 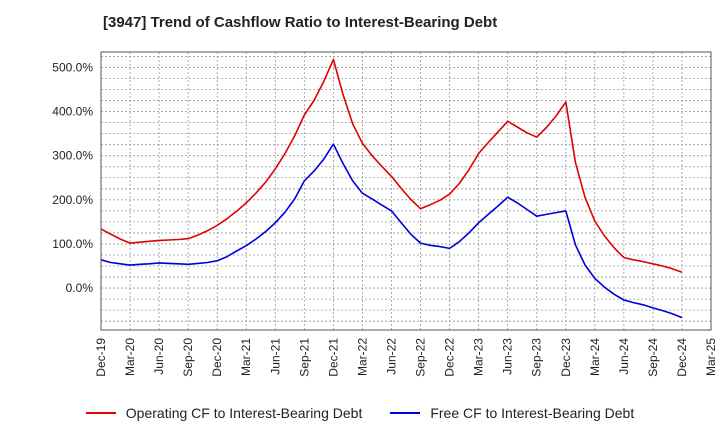 I want to click on x-tick-label: Dec-22, so click(x=450, y=357).